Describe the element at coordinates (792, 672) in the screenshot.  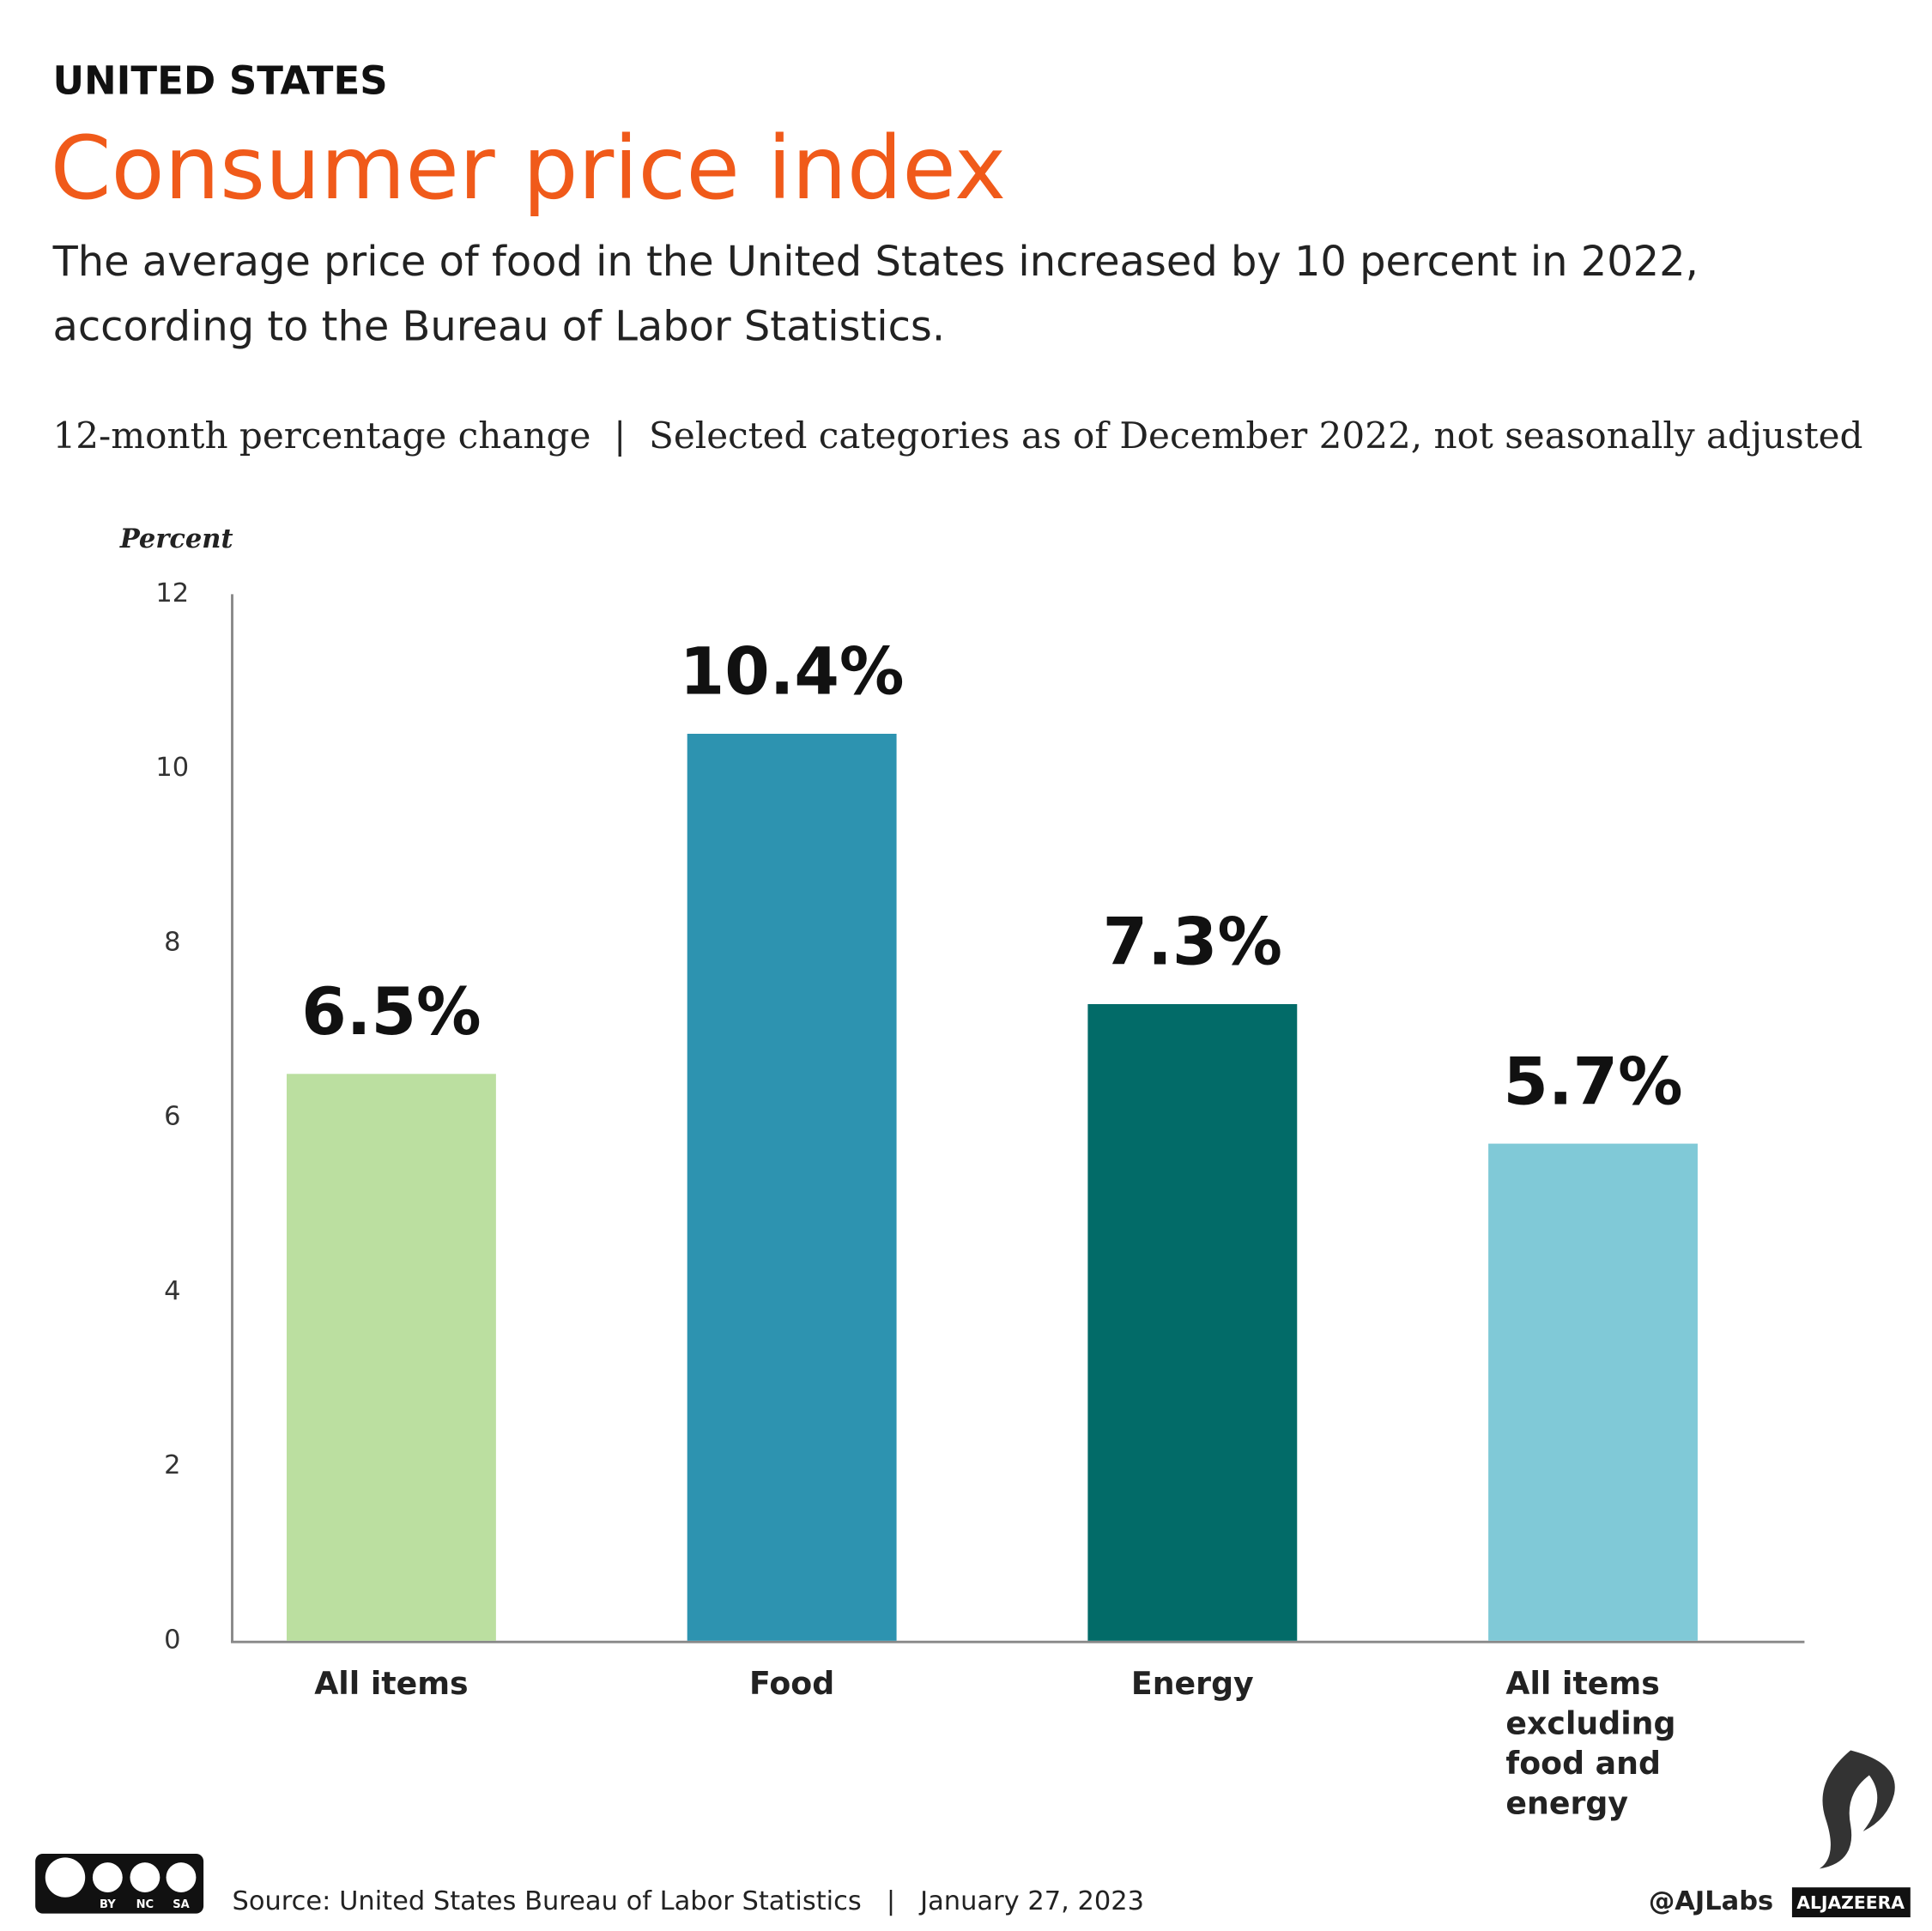
I see `value-label: 10.4%` at that location.